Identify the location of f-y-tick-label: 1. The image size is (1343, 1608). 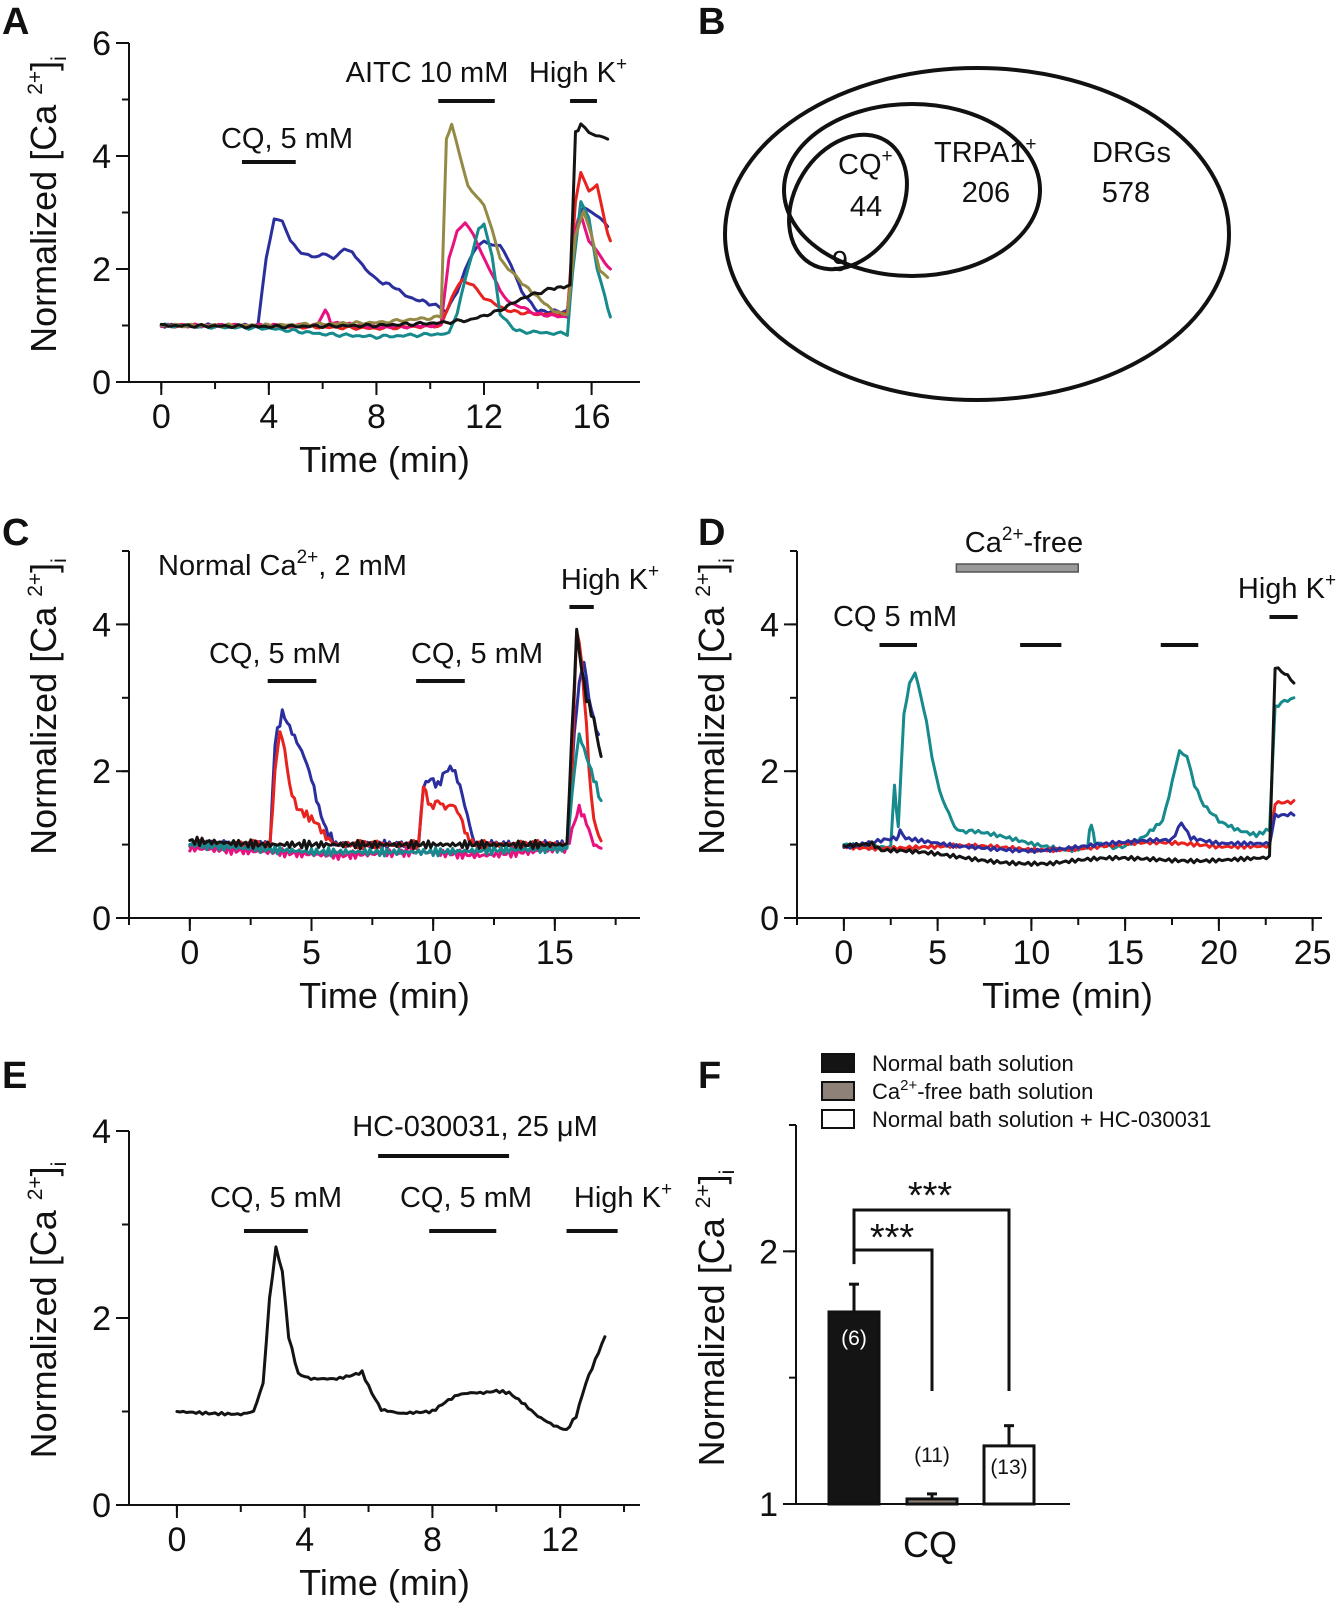
(768, 1505).